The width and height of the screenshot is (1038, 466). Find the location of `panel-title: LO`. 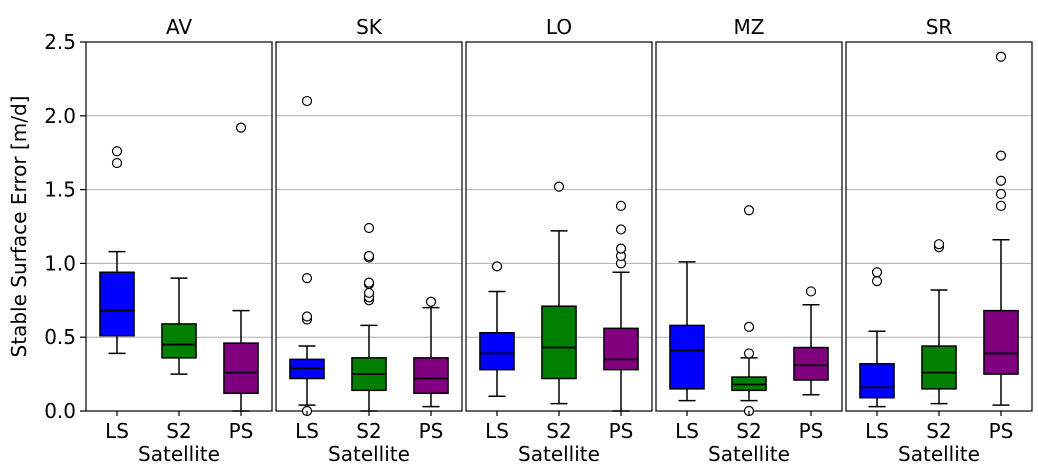

panel-title: LO is located at coordinates (559, 27).